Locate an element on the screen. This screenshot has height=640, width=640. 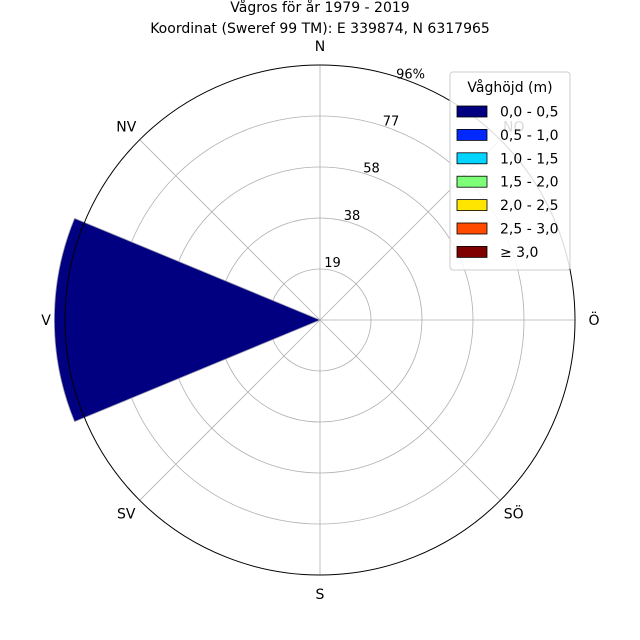
legend-label-2: 0,5 - 1,0 is located at coordinates (529, 136).